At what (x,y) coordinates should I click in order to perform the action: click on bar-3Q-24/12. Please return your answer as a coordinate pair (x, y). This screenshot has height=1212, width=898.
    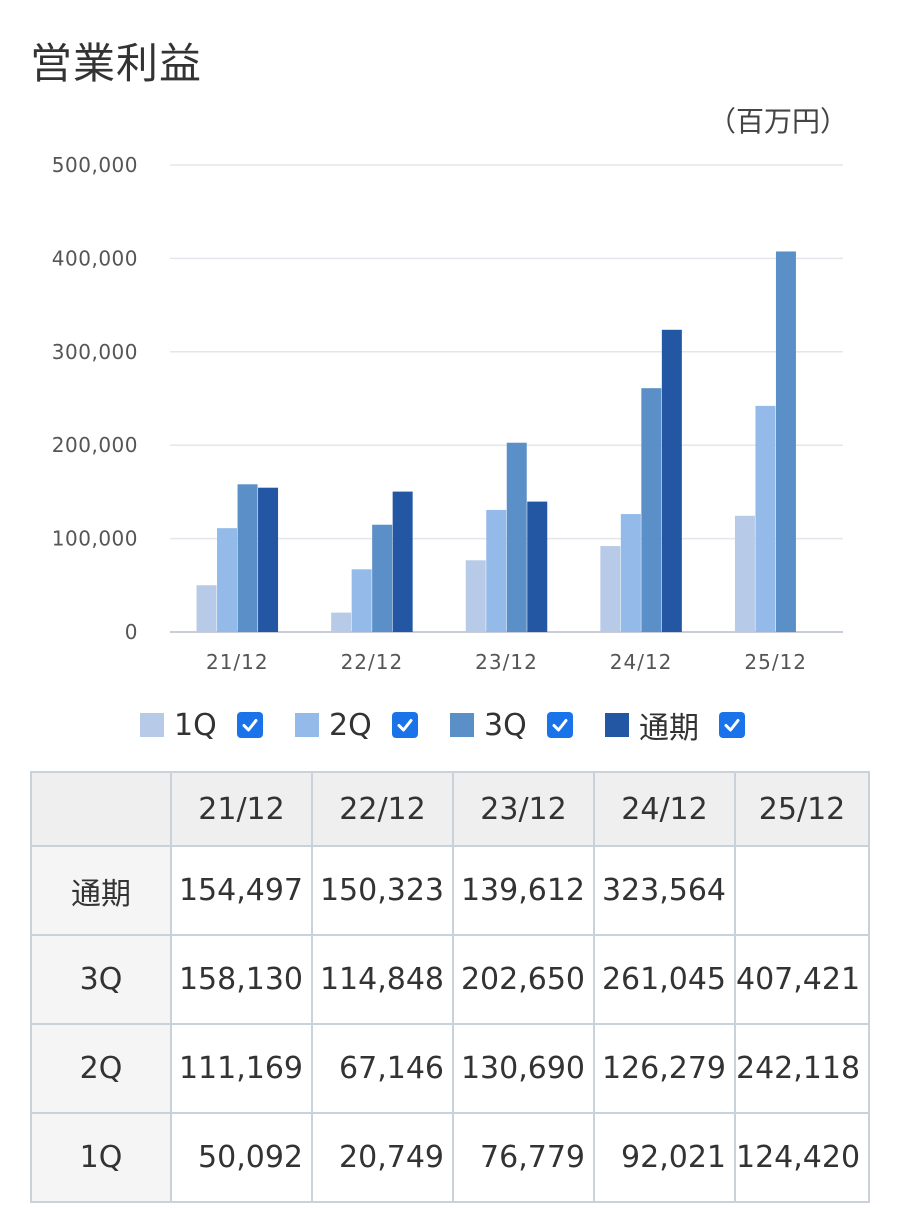
    Looking at the image, I should click on (651, 510).